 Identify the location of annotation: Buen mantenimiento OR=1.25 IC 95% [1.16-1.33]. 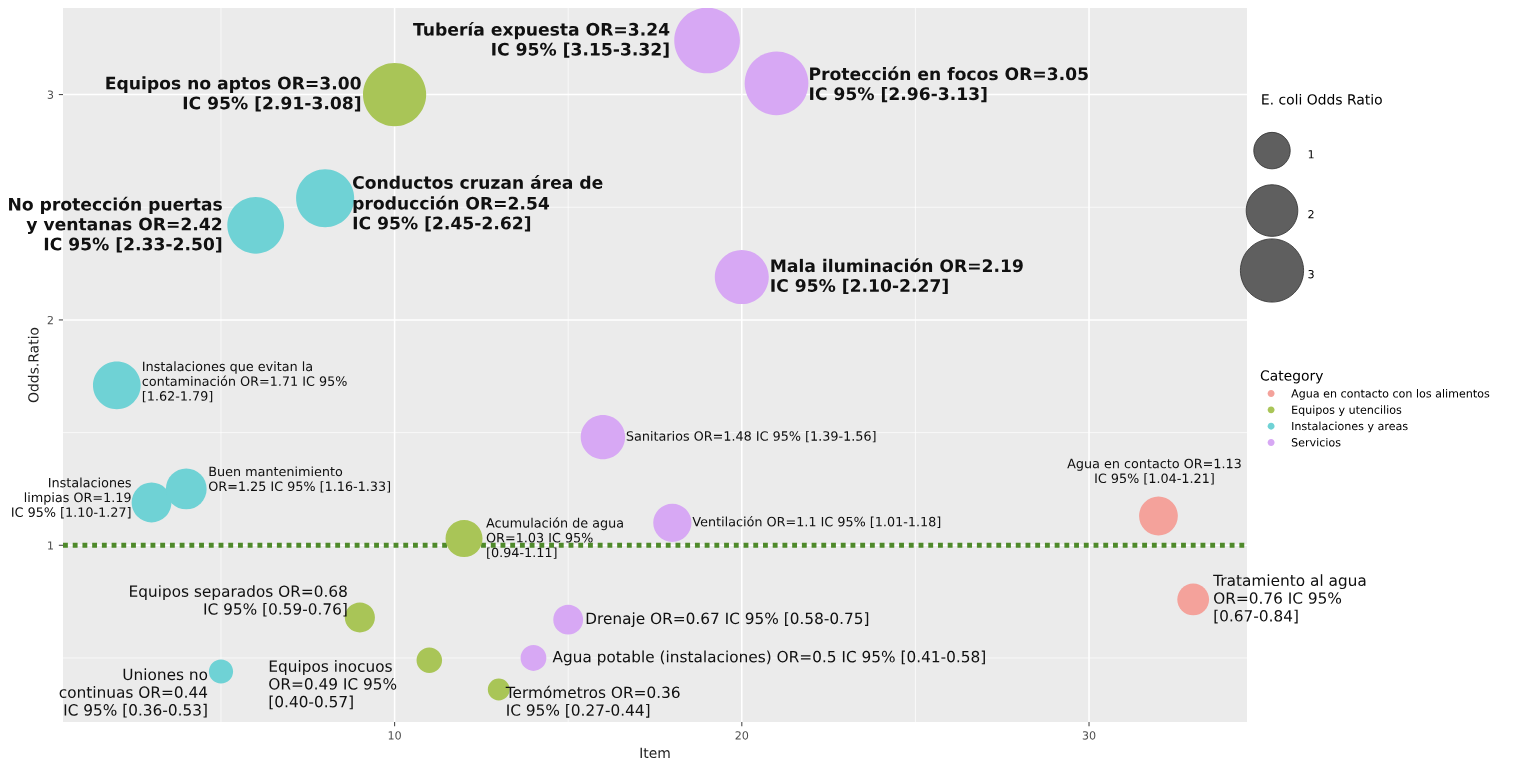
(299, 479).